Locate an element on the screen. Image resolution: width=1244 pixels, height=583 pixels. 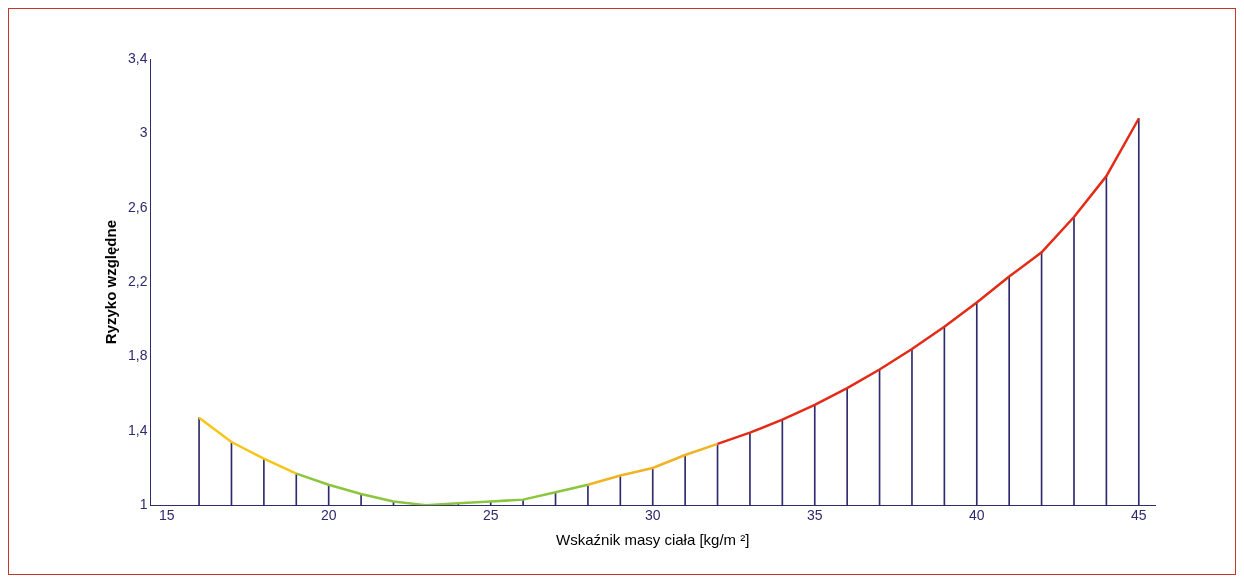
y-tick-label: 1,4 is located at coordinates (137, 429).